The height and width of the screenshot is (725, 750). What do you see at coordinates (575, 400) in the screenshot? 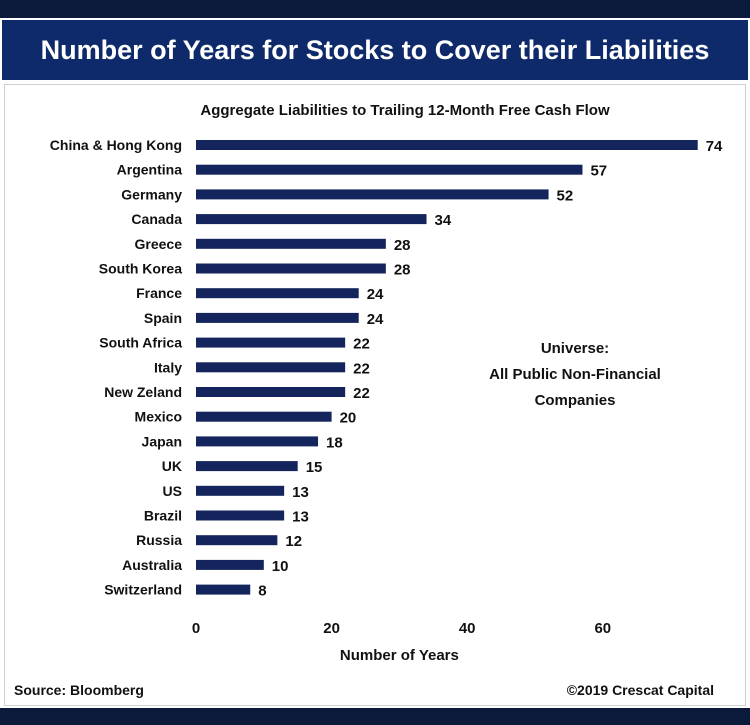
I see `annotation-line: Companies` at bounding box center [575, 400].